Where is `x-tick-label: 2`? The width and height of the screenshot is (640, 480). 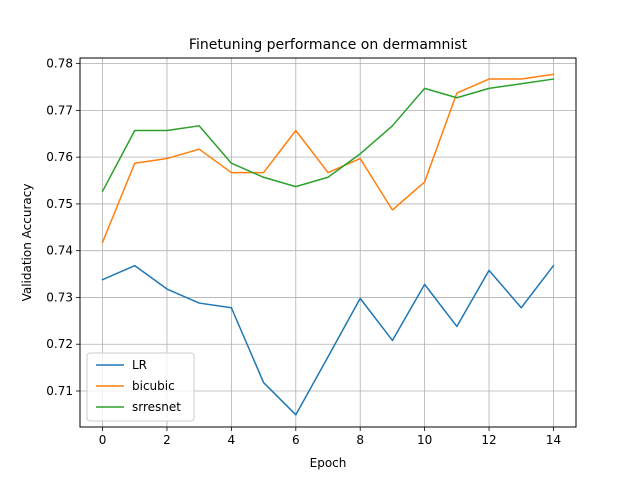
x-tick-label: 2 is located at coordinates (167, 440).